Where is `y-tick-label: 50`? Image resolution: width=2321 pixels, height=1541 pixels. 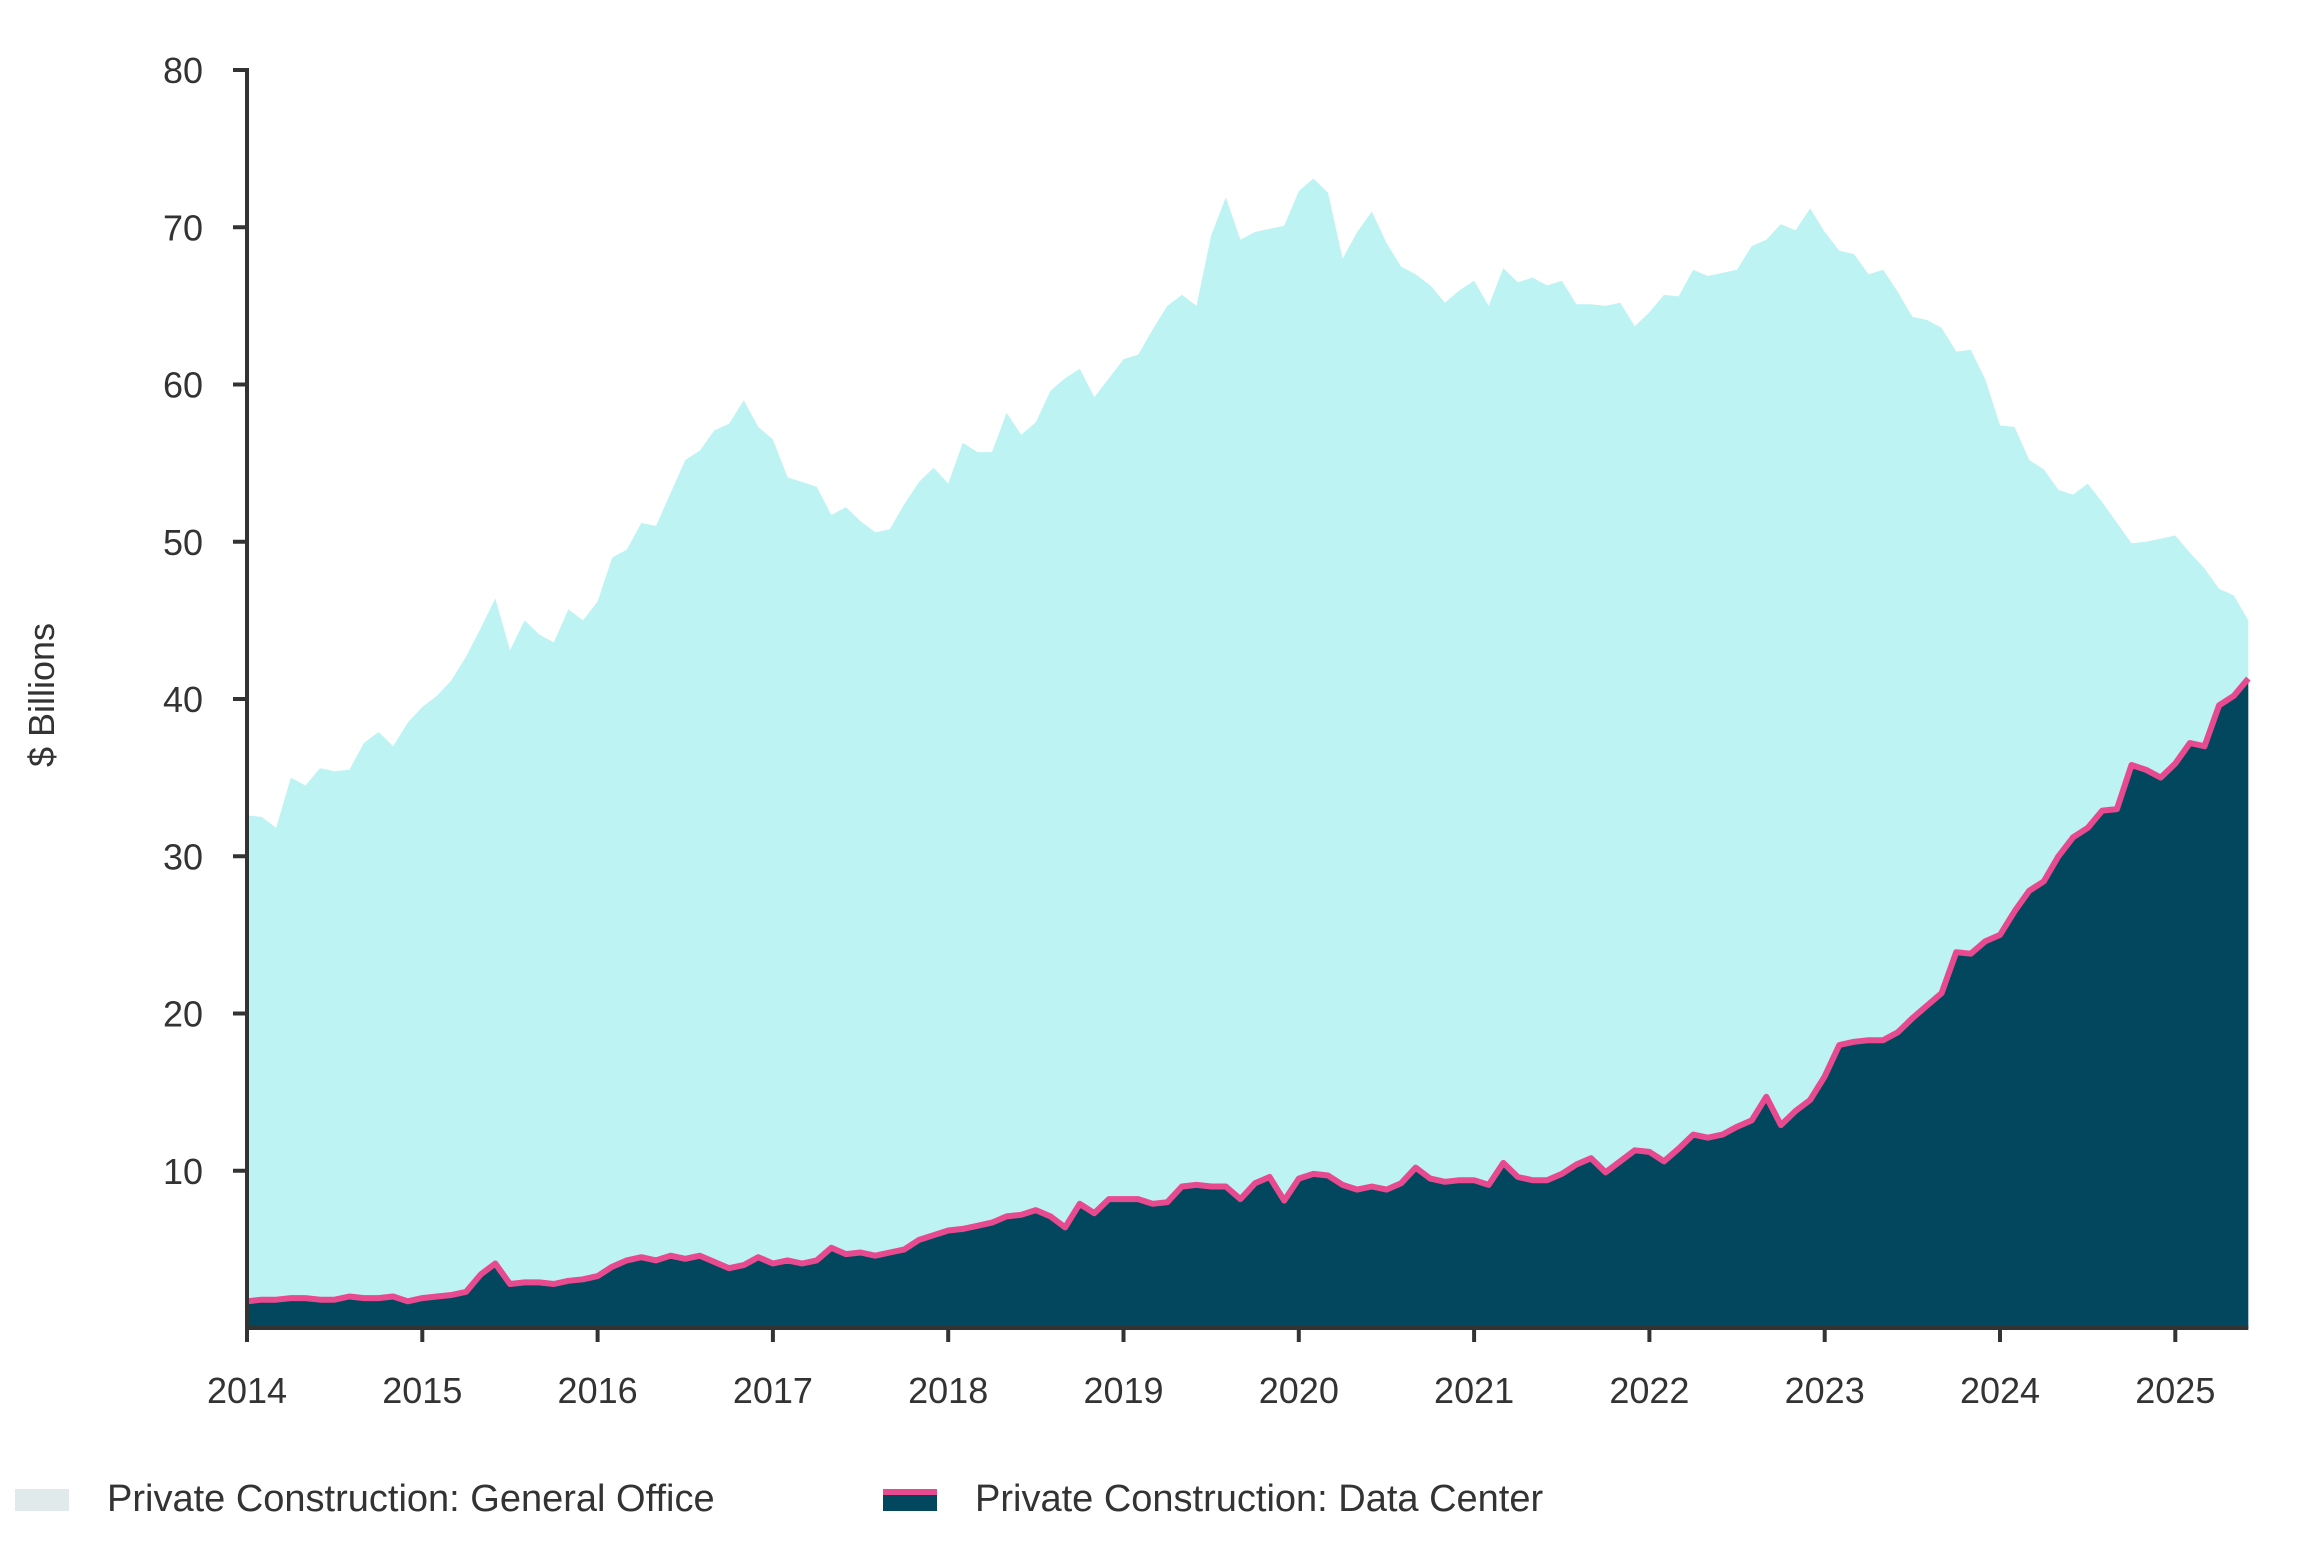
y-tick-label: 50 is located at coordinates (183, 542).